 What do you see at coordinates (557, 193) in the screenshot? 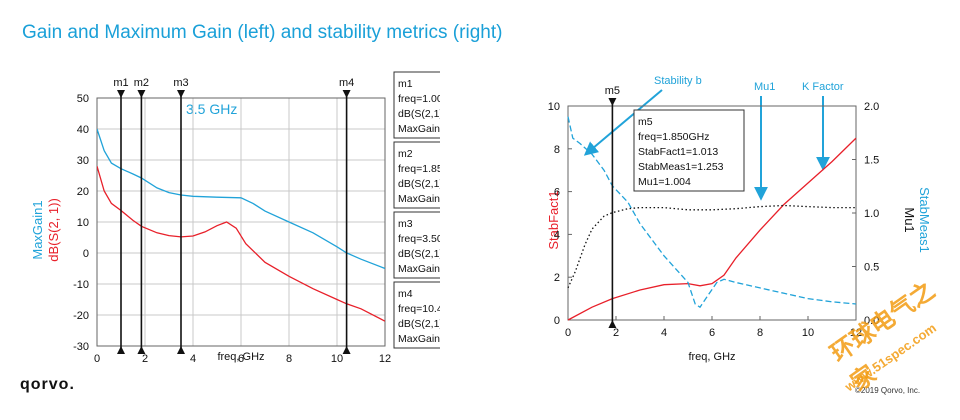
I see `right-y-left-tick-label: 6` at bounding box center [557, 193].